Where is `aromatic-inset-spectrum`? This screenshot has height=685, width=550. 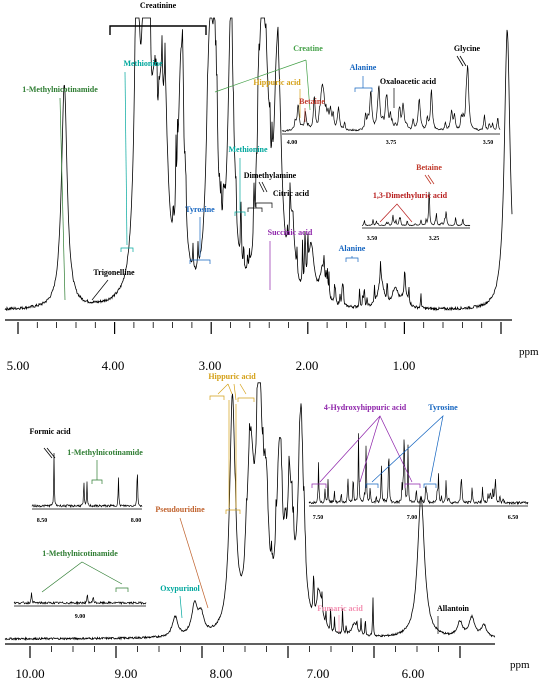
aromatic-inset-spectrum is located at coordinates (418, 469).